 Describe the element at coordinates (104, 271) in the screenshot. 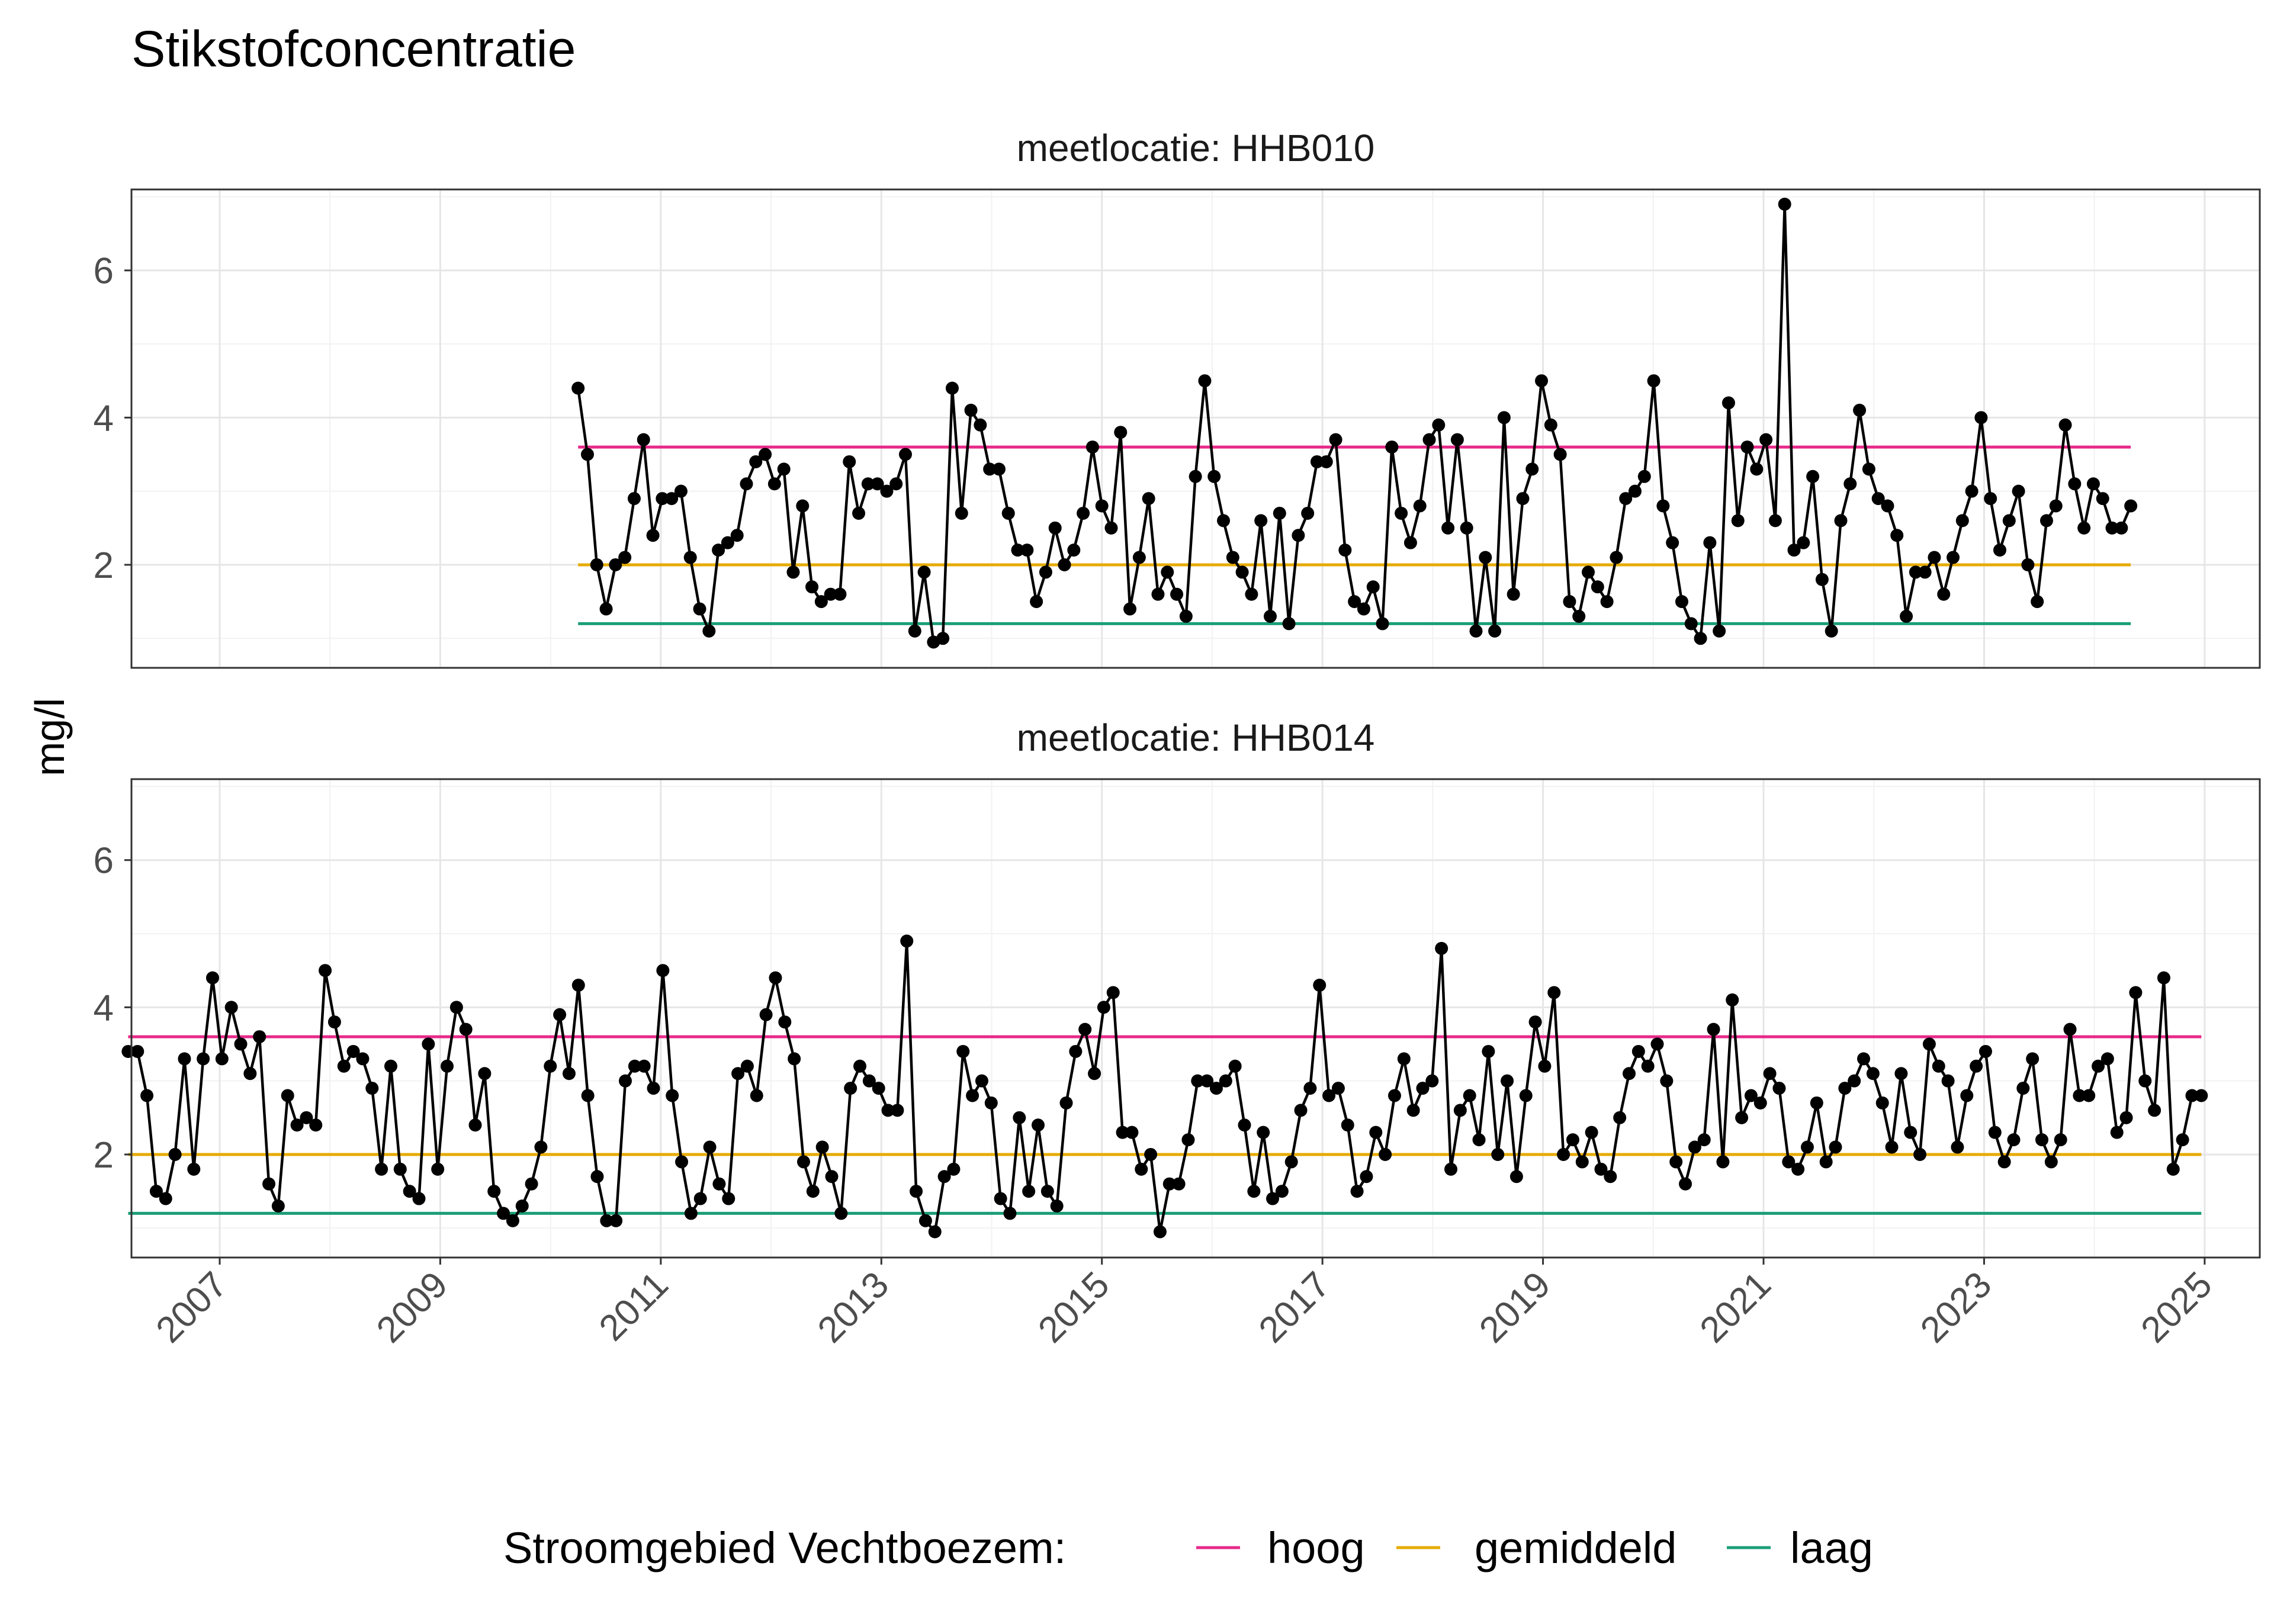

I see `y-tick-label: 6` at that location.